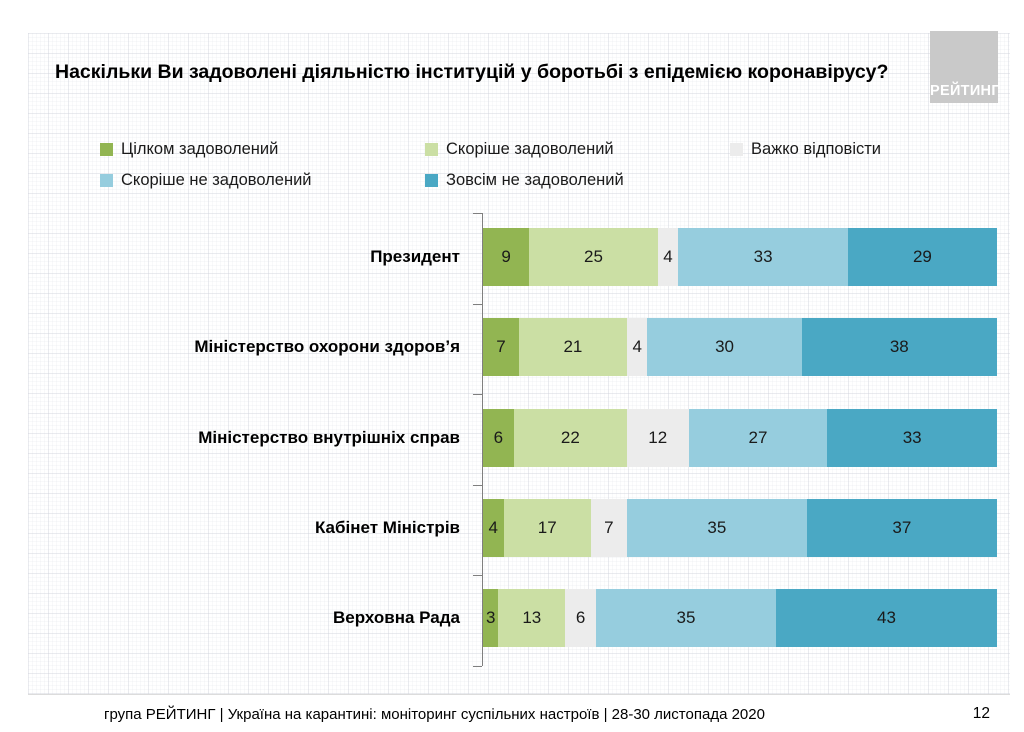 The width and height of the screenshot is (1024, 732). Describe the element at coordinates (547, 528) in the screenshot. I see `bar-segment: 17` at that location.